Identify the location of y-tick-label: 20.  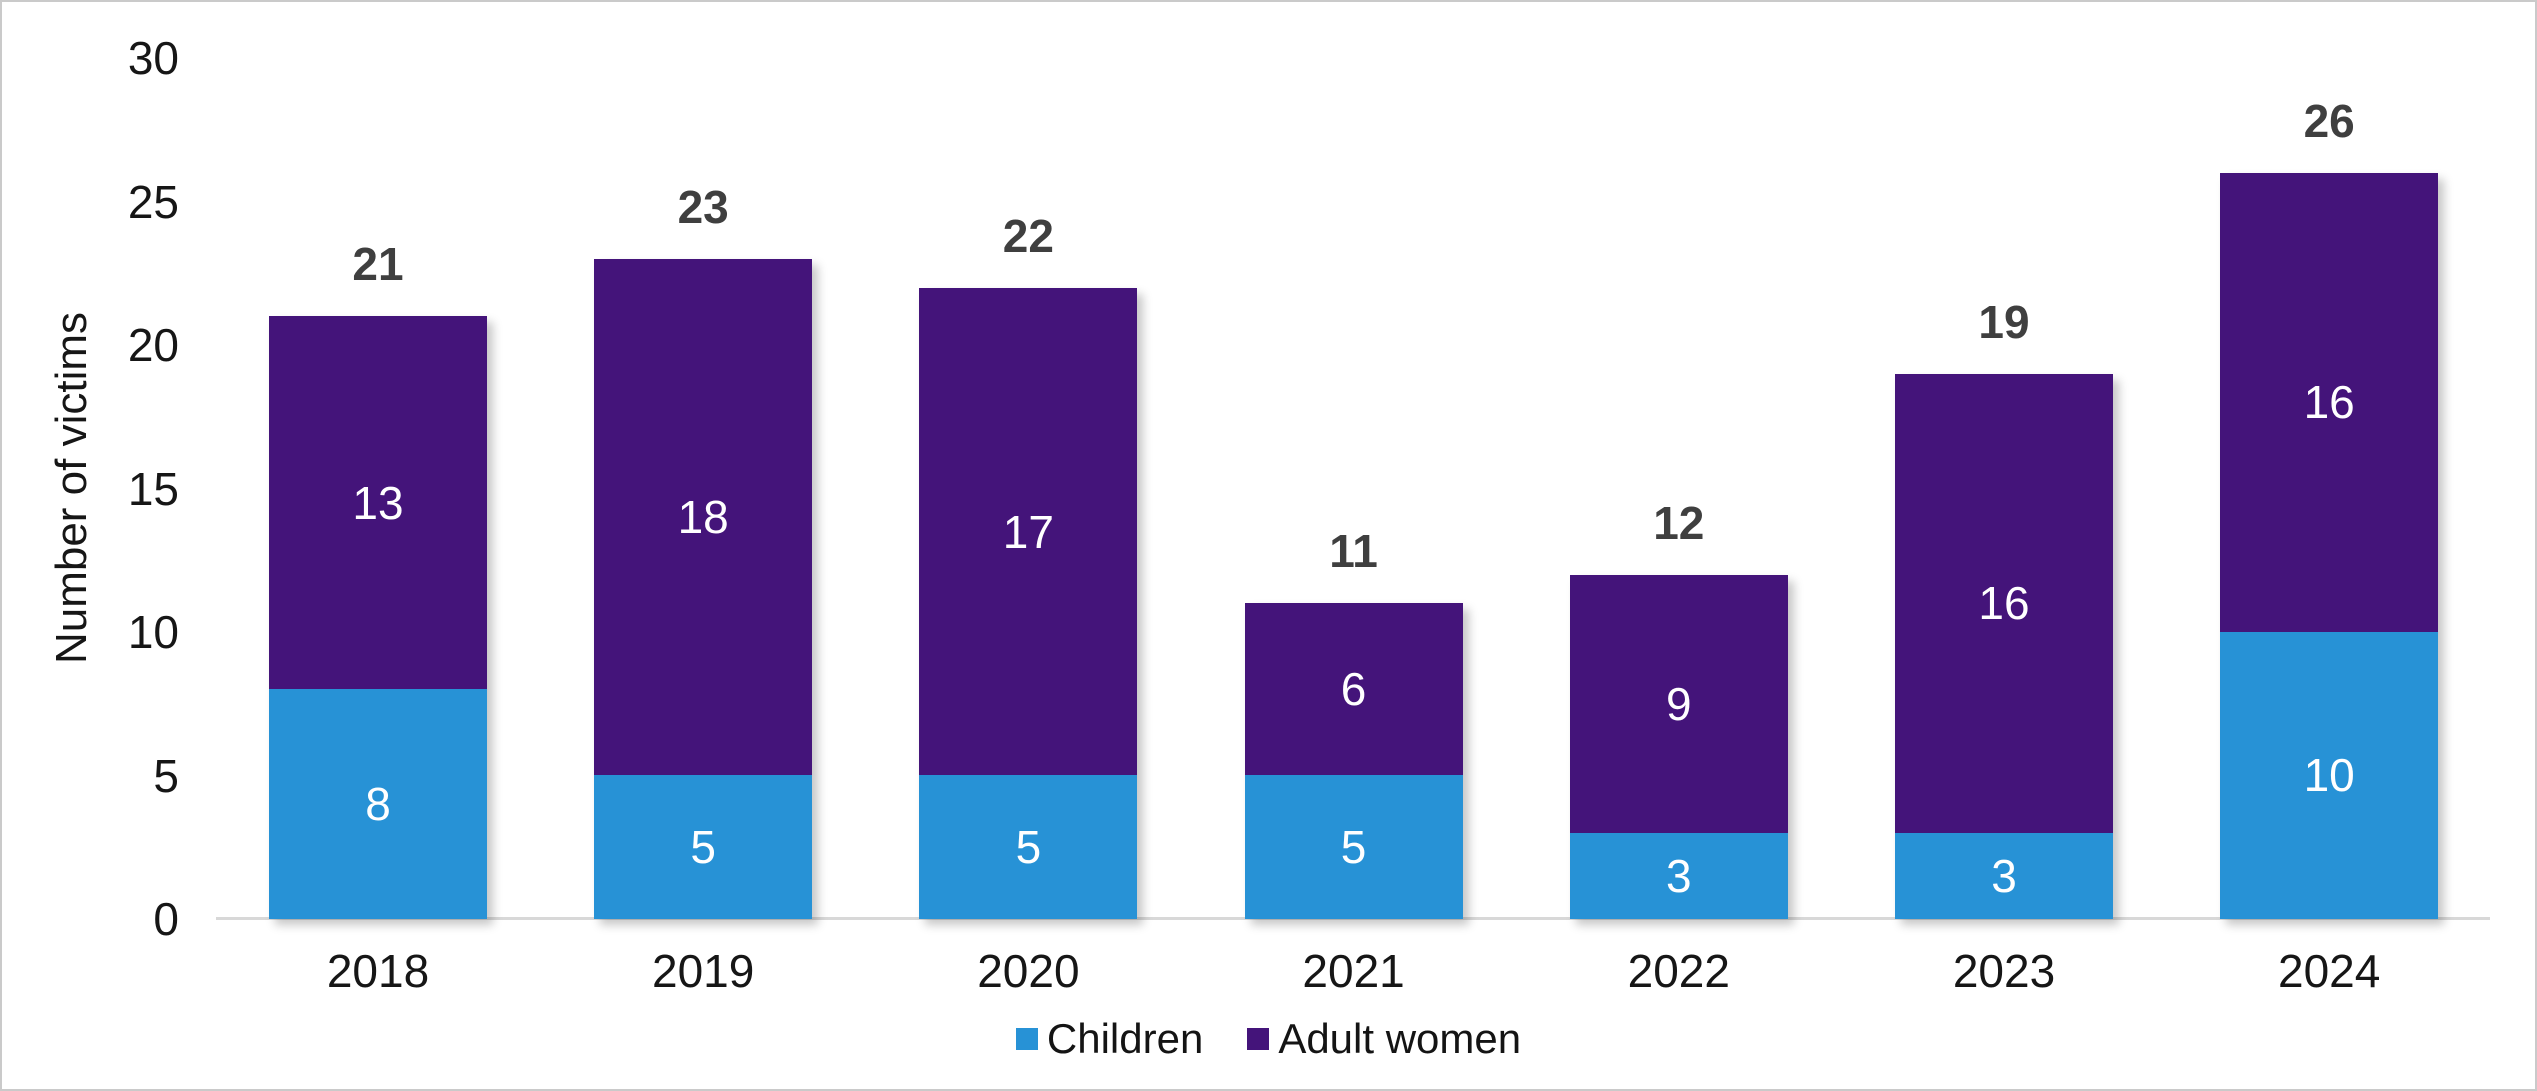
(153, 345).